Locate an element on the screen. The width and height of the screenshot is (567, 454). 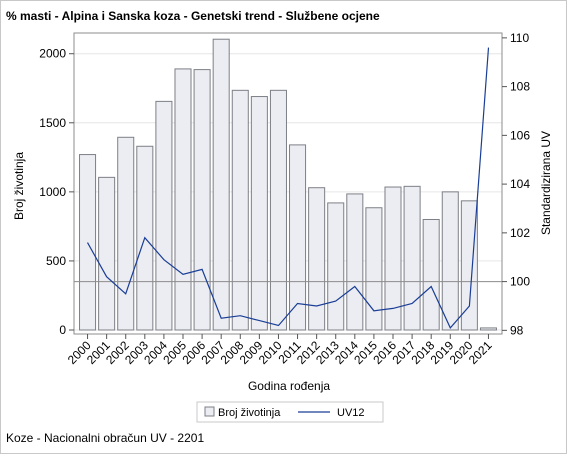
legend-box is located at coordinates (290, 412).